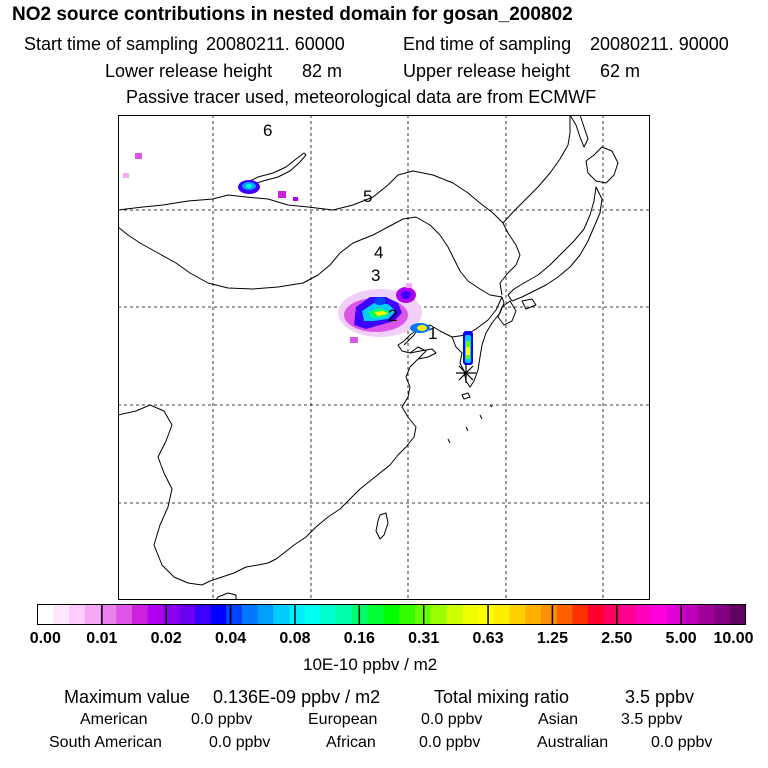 Image resolution: width=768 pixels, height=768 pixels. Describe the element at coordinates (45, 638) in the screenshot. I see `colorbar-tick-label: 0.00` at that location.